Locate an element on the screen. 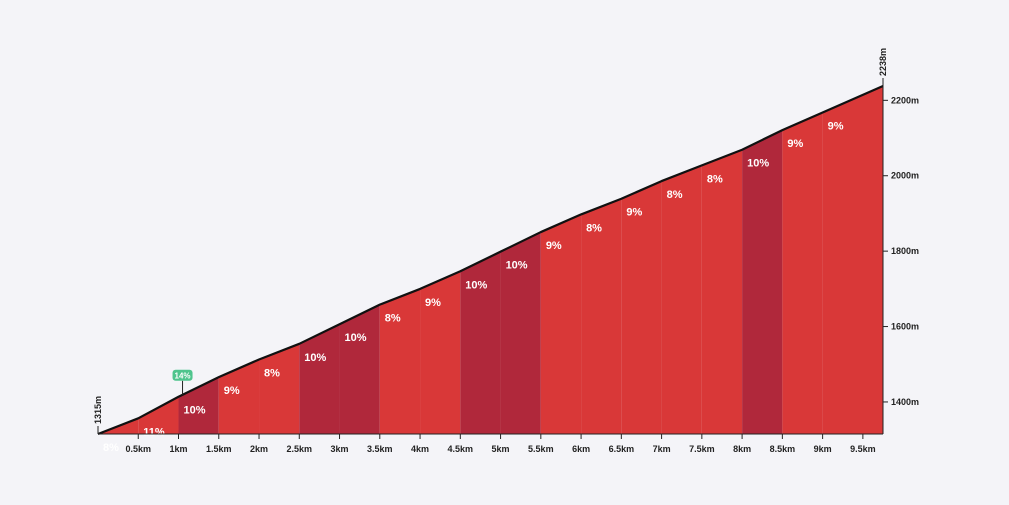  y-tick-label: 1800m is located at coordinates (905, 251).